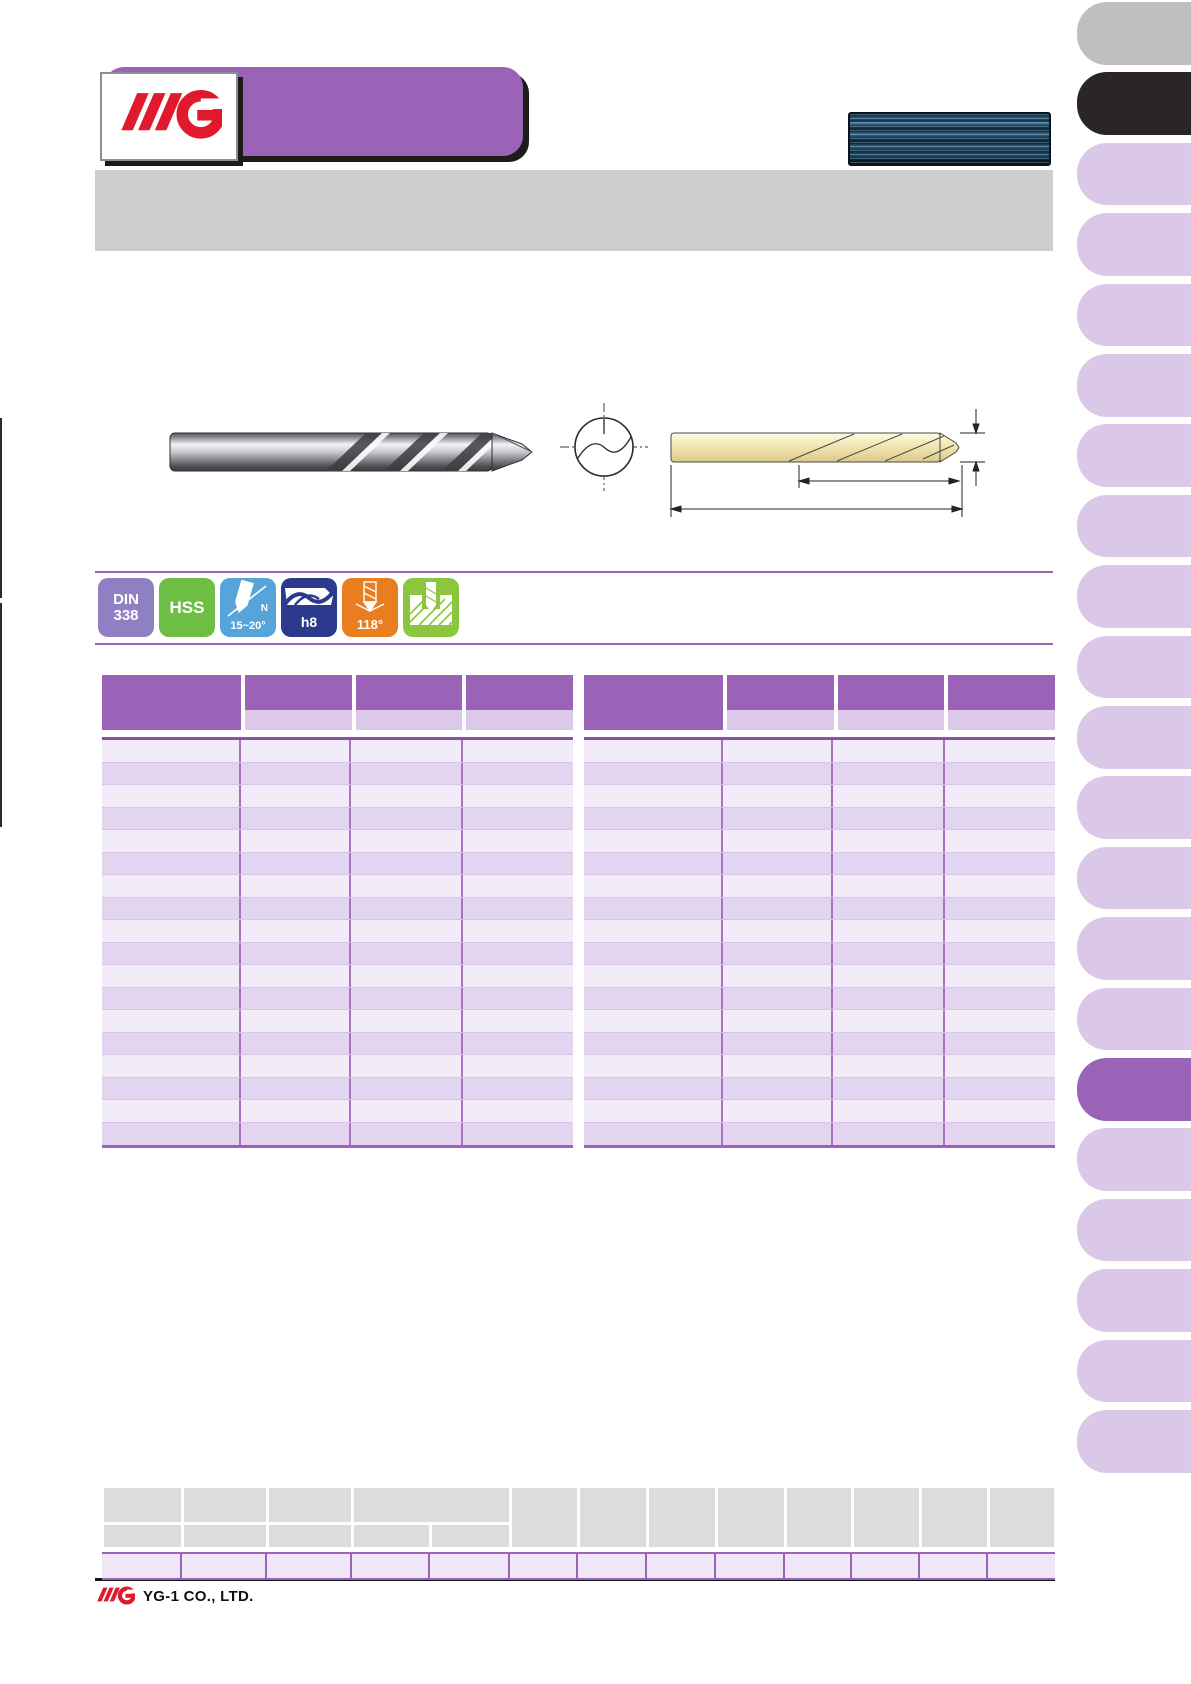 This screenshot has width=1191, height=1684. Describe the element at coordinates (169, 116) in the screenshot. I see `brand-logo-box` at that location.